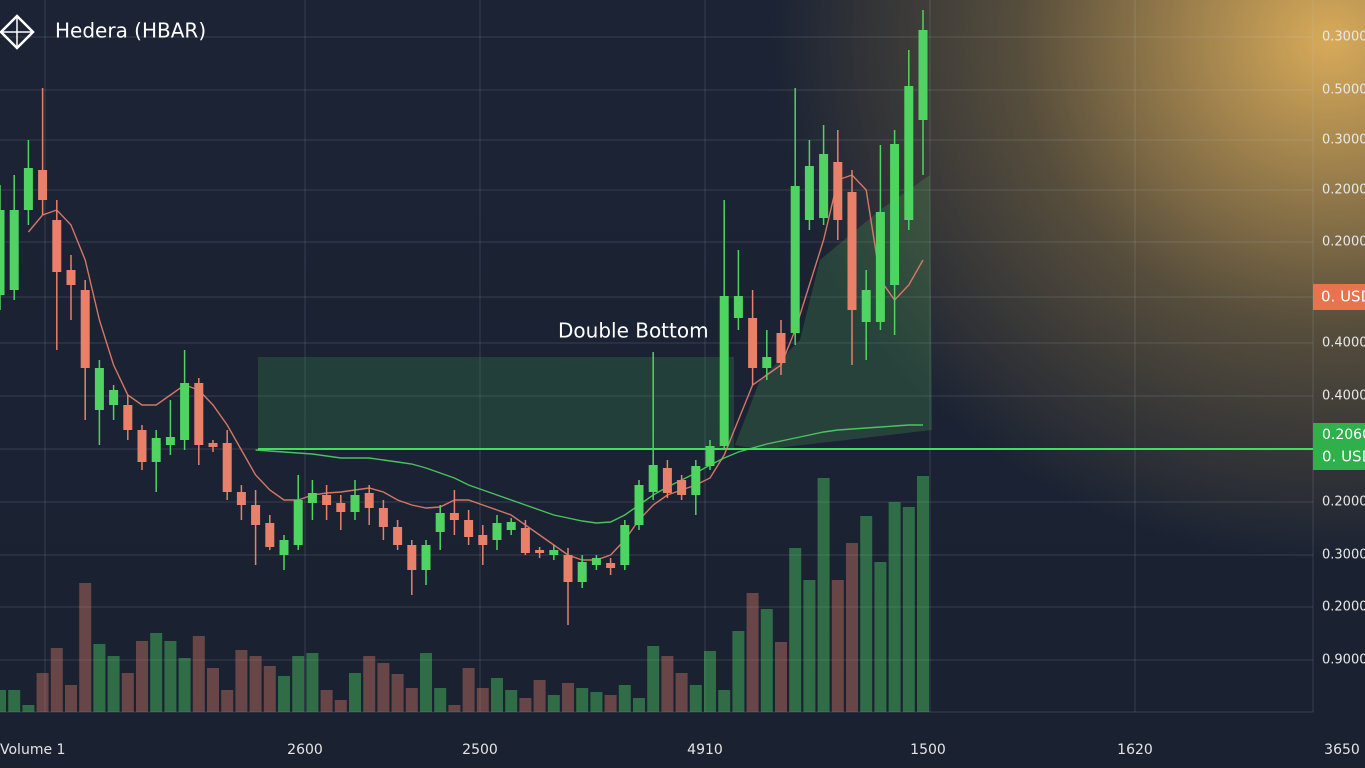 This screenshot has height=768, width=1365. I want to click on moving-average, so click(589, 474).